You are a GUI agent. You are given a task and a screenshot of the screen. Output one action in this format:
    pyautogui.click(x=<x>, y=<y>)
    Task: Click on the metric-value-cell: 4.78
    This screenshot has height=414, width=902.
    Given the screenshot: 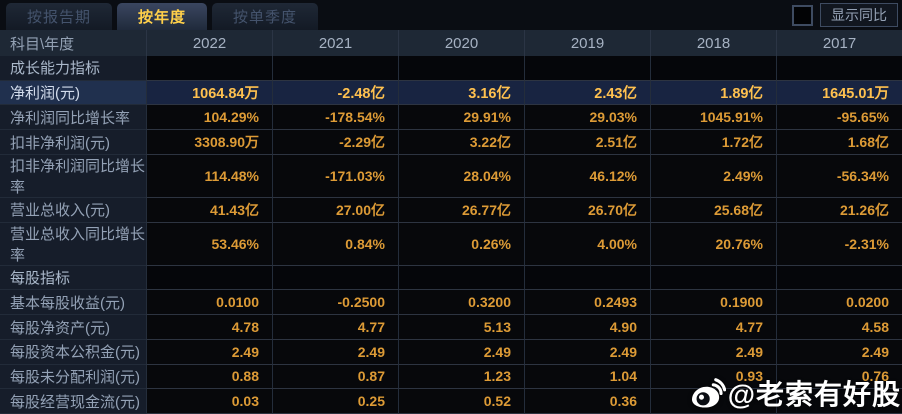 What is the action you would take?
    pyautogui.click(x=209, y=327)
    